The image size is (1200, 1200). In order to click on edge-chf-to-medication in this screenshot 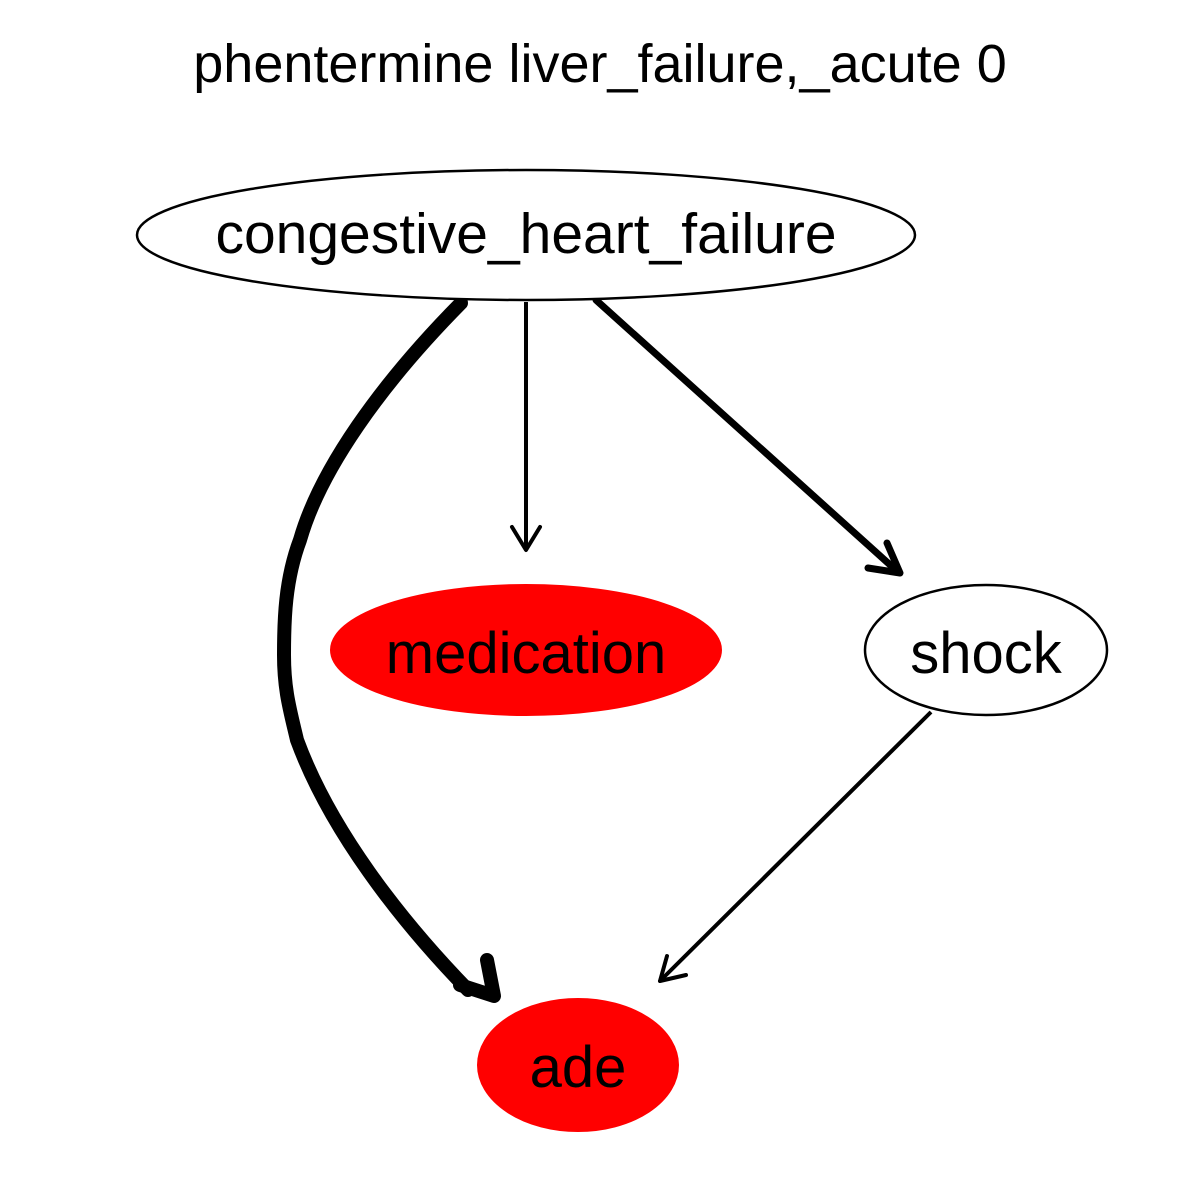, I will do `click(526, 427)`.